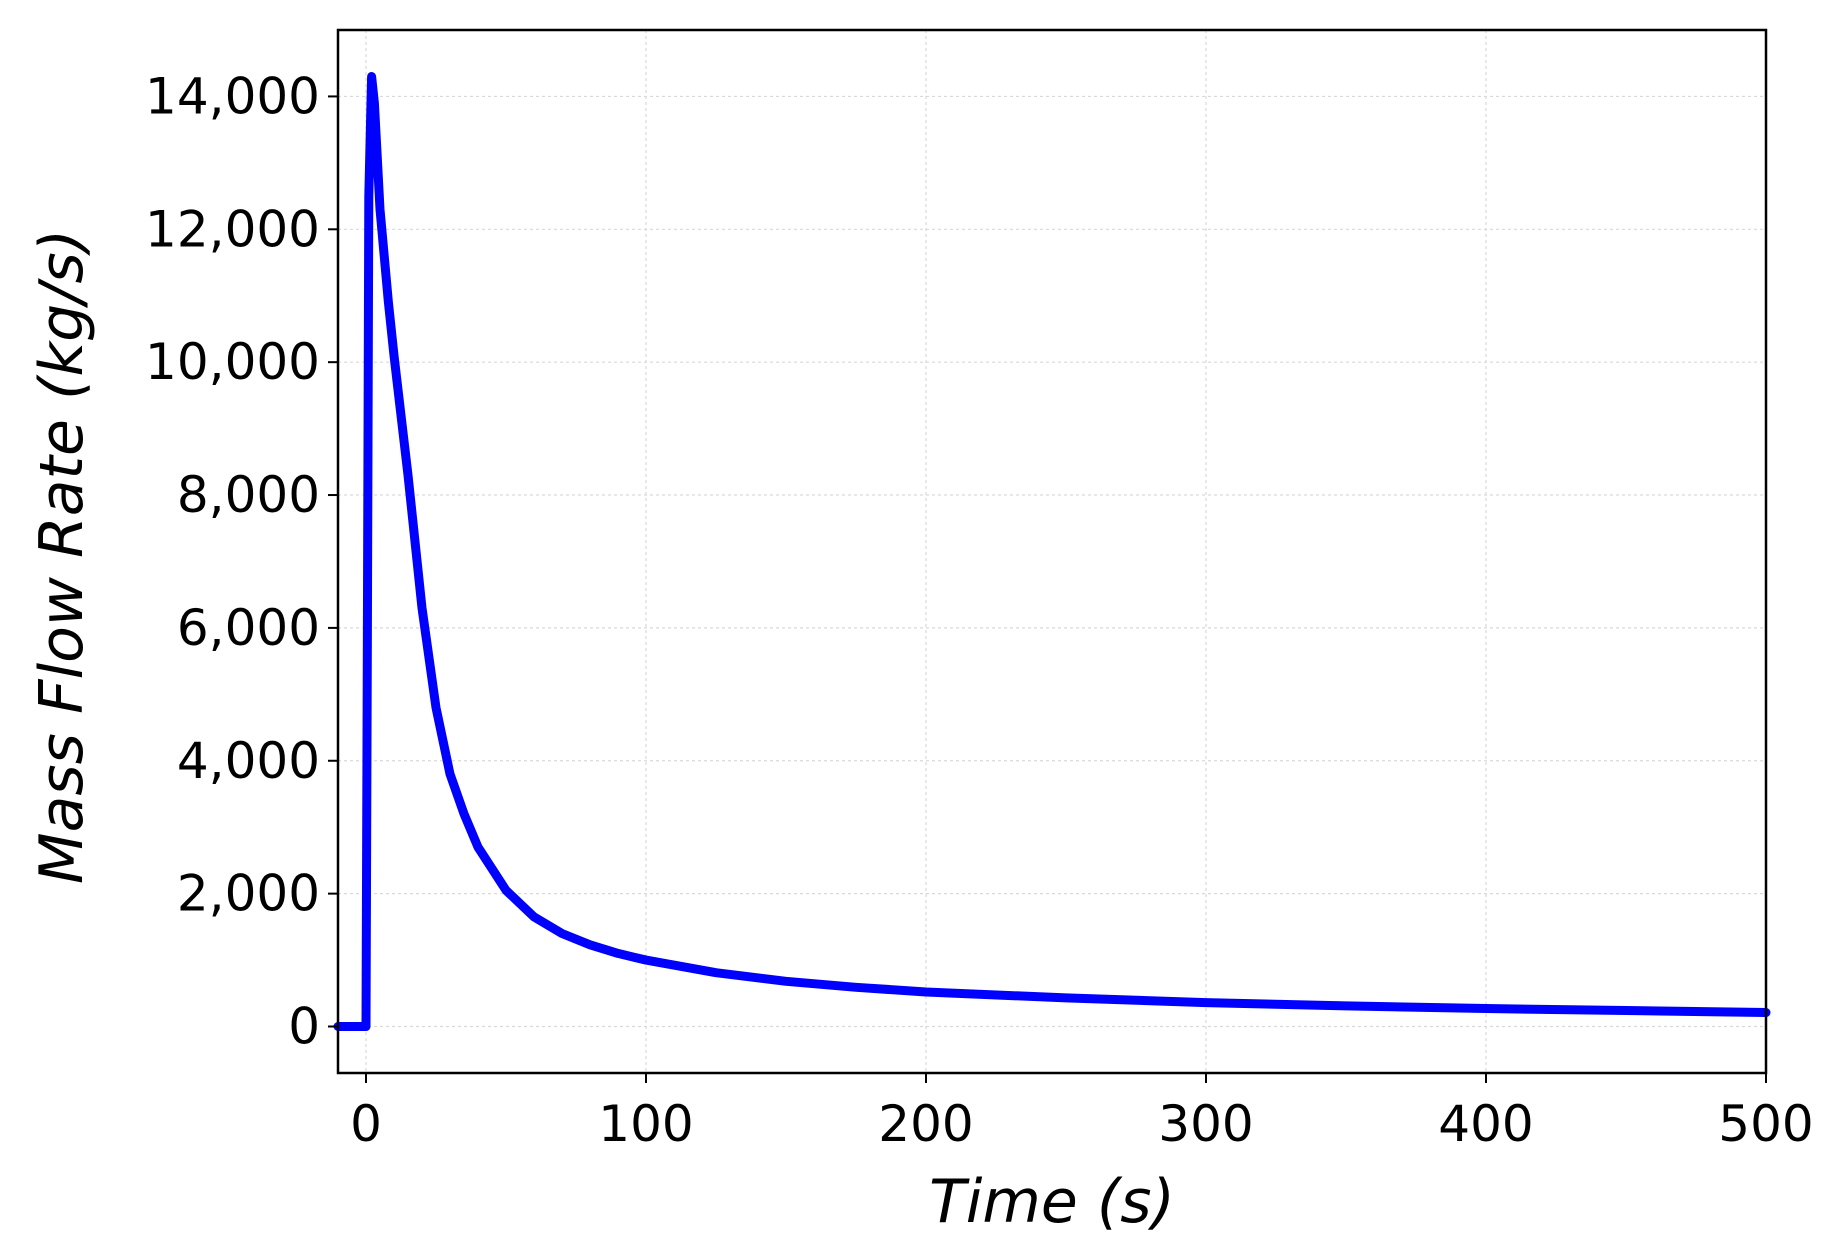  I want to click on x-tick-label: 0, so click(366, 1124).